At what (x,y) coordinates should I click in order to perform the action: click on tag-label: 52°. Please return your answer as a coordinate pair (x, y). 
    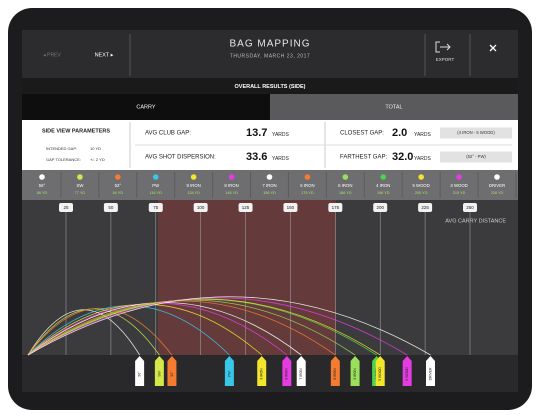
    Looking at the image, I should click on (172, 374).